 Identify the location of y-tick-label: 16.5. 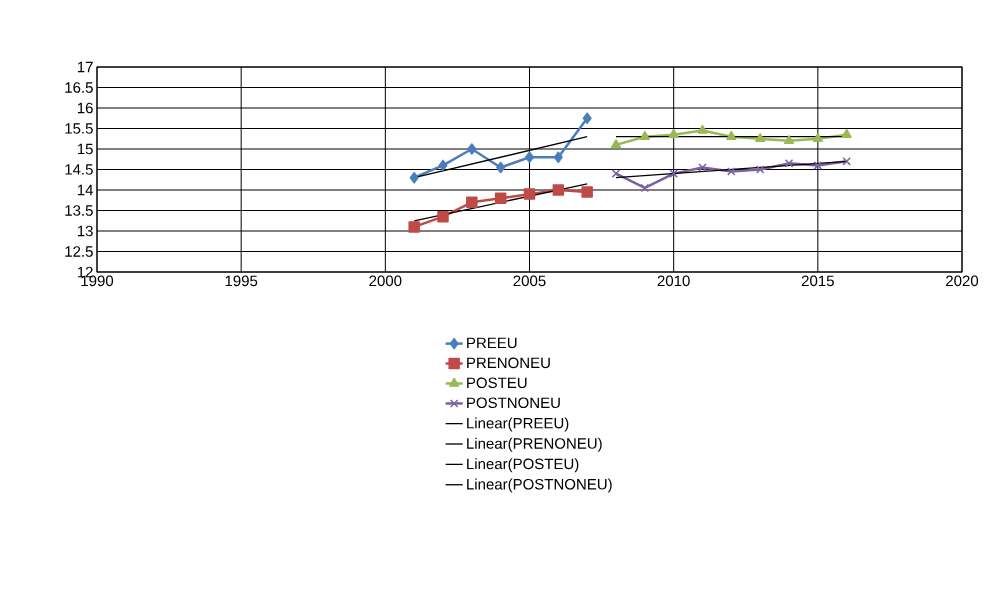
(79, 87).